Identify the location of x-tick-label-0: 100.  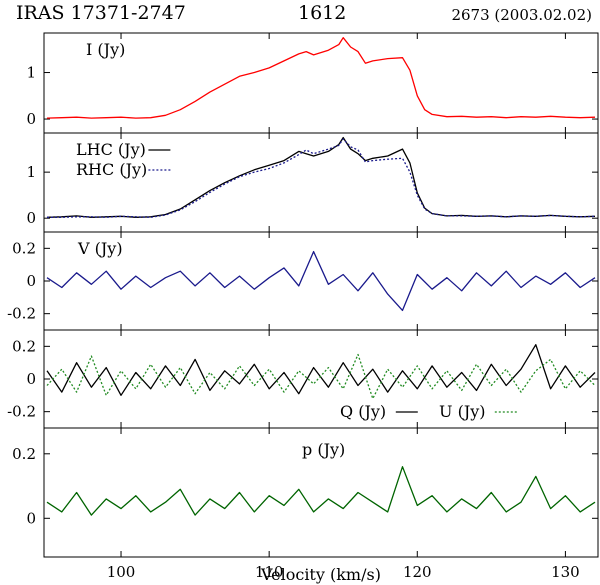
(121, 572).